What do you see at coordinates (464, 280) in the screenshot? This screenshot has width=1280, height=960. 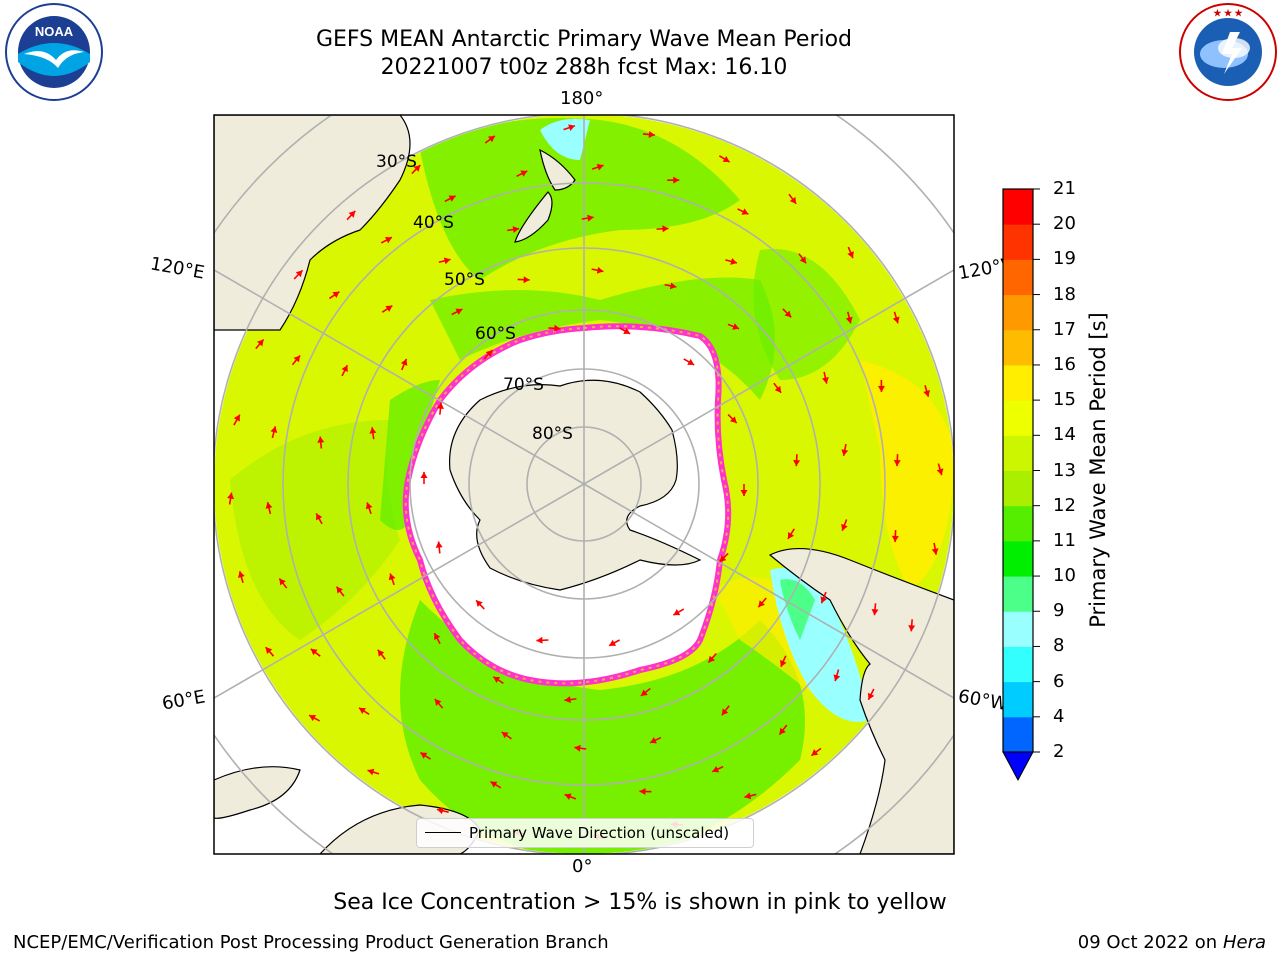 I see `lat-label-50s: 50°S` at bounding box center [464, 280].